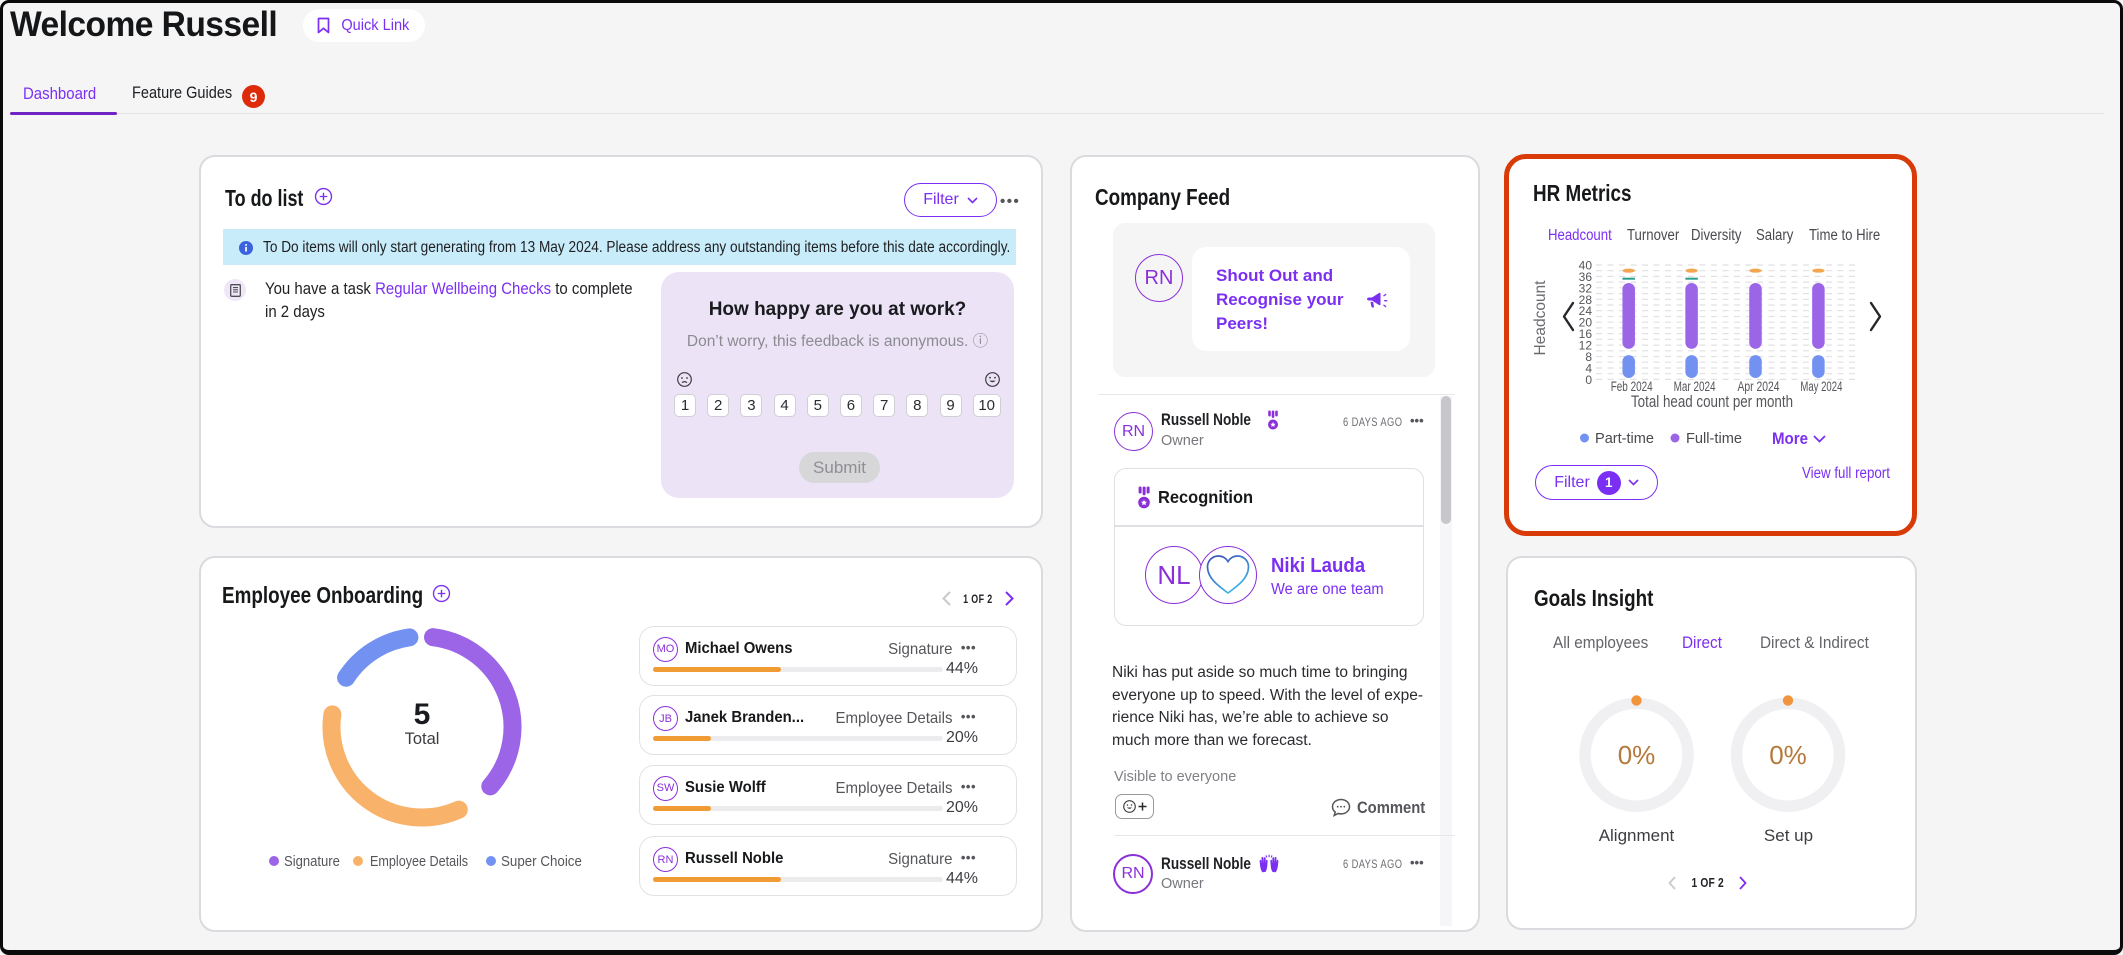 This screenshot has height=955, width=2123. What do you see at coordinates (1588, 369) in the screenshot?
I see `svg-text: 4` at bounding box center [1588, 369].